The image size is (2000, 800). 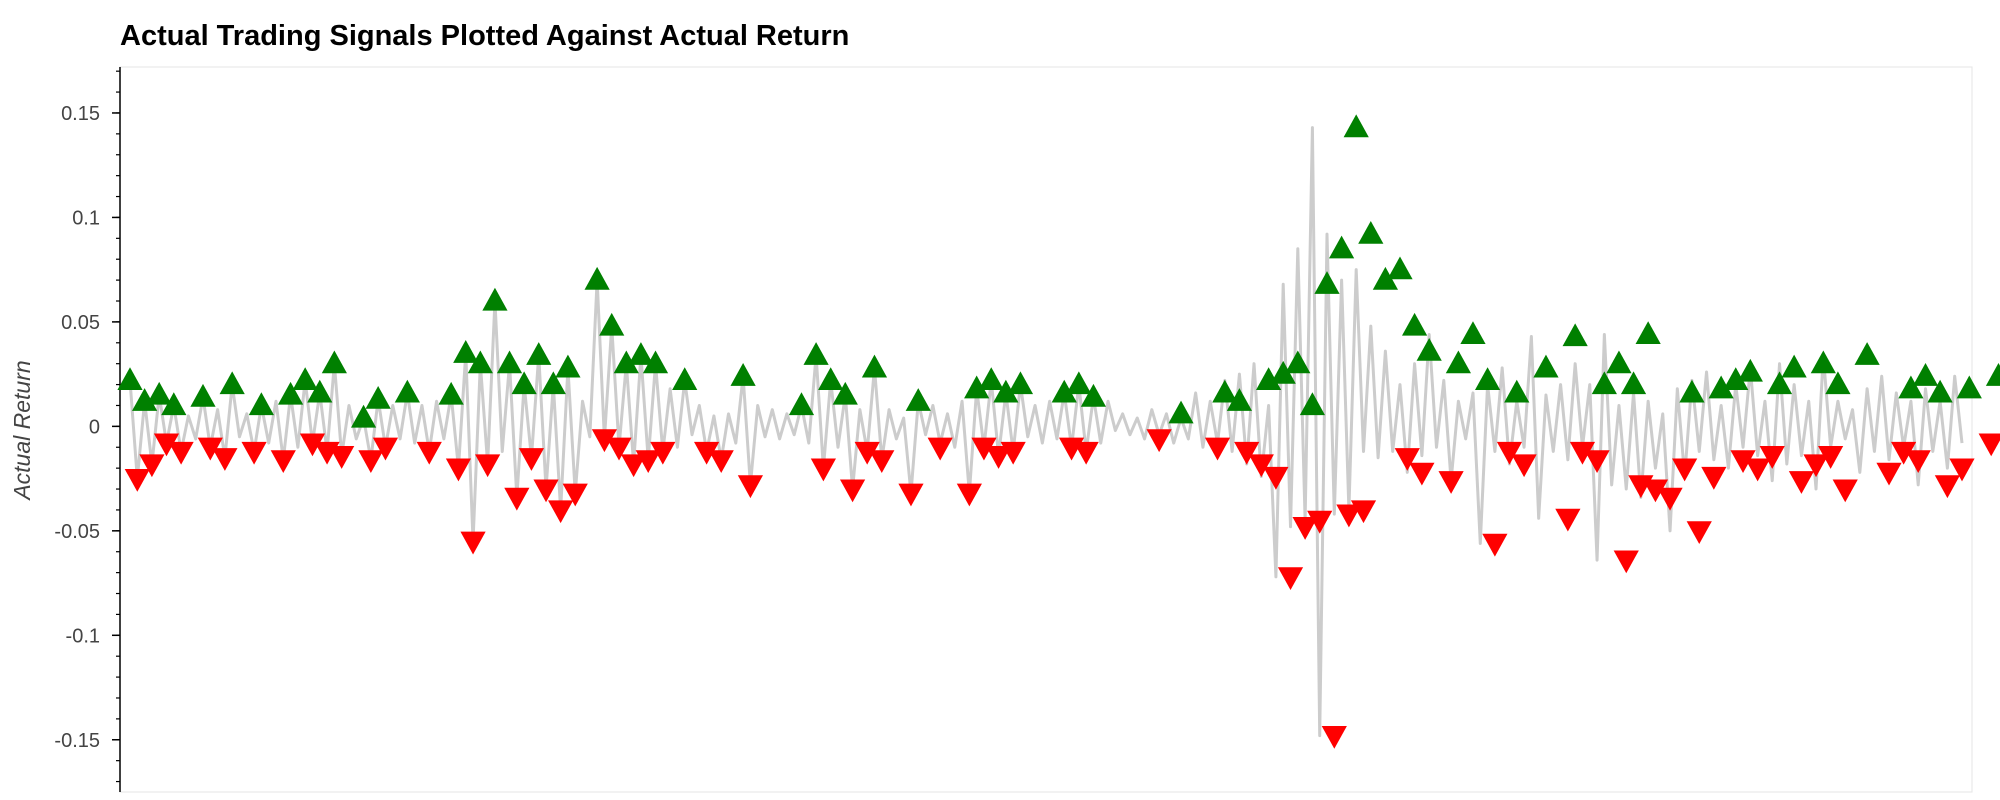 I want to click on y-tick-label: 0.05, so click(x=80, y=323).